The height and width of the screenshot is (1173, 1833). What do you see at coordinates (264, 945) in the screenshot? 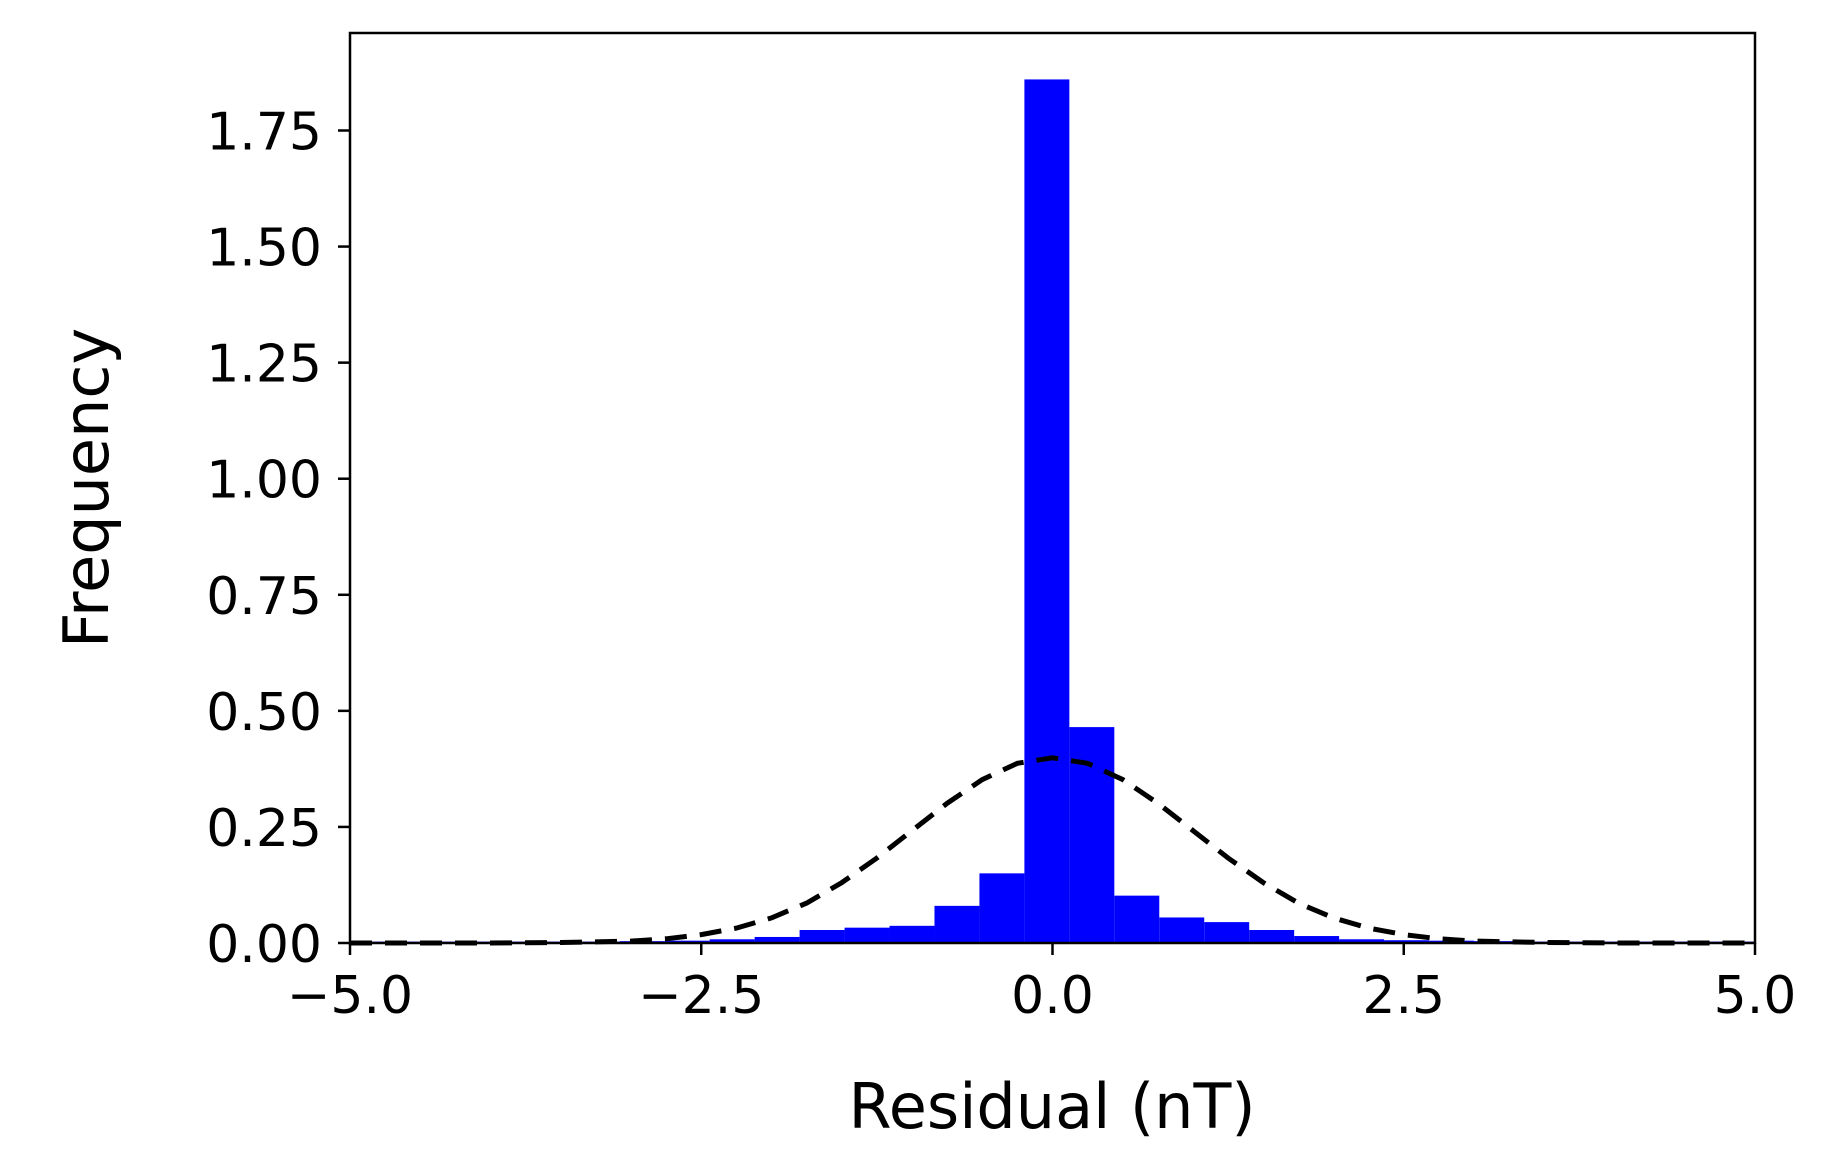
I see `y-tick-label: 0.00` at bounding box center [264, 945].